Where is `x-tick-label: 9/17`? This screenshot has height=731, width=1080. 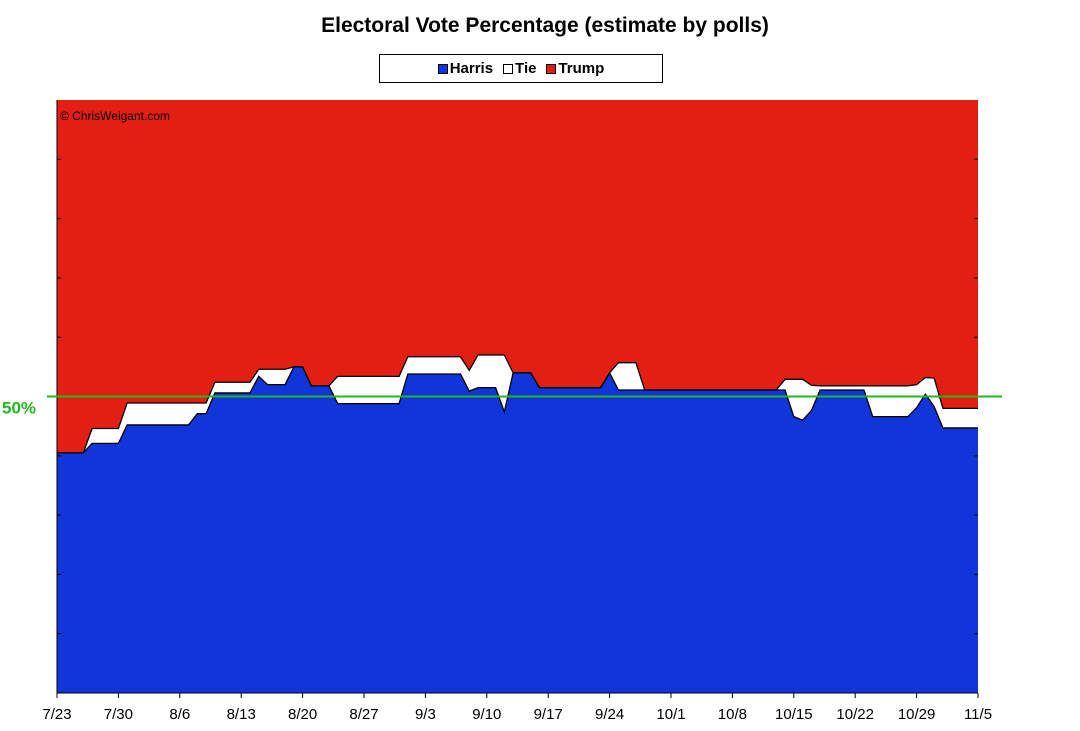 x-tick-label: 9/17 is located at coordinates (548, 714).